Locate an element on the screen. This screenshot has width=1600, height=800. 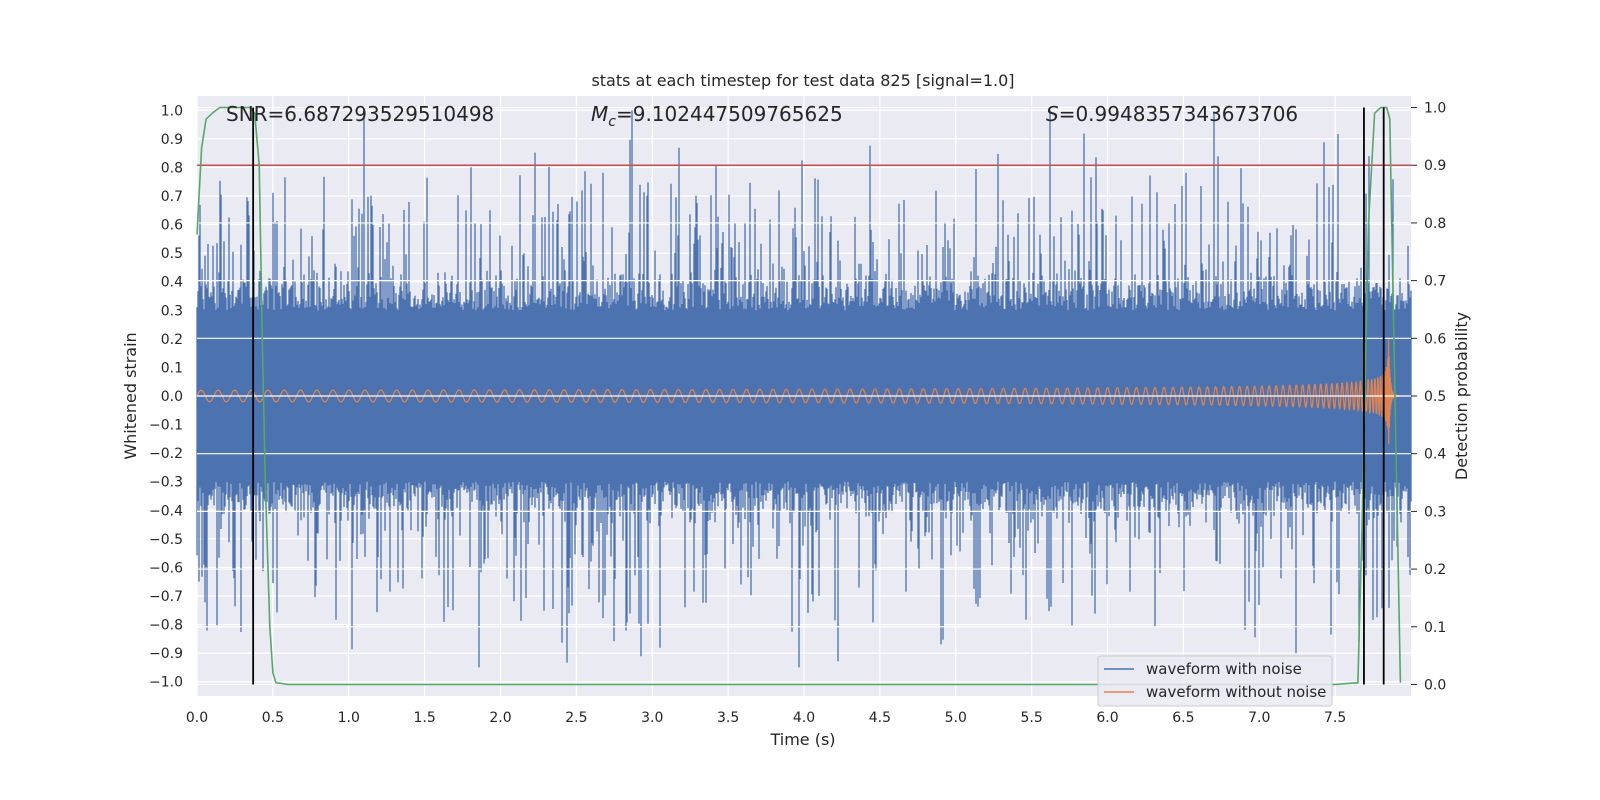
x-tick-label: 1.0 is located at coordinates (349, 718).